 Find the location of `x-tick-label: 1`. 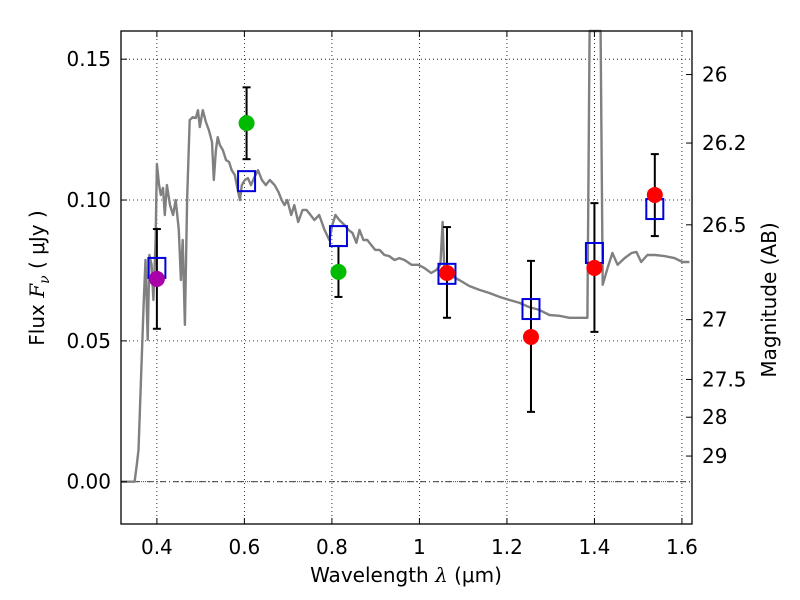

x-tick-label: 1 is located at coordinates (419, 547).